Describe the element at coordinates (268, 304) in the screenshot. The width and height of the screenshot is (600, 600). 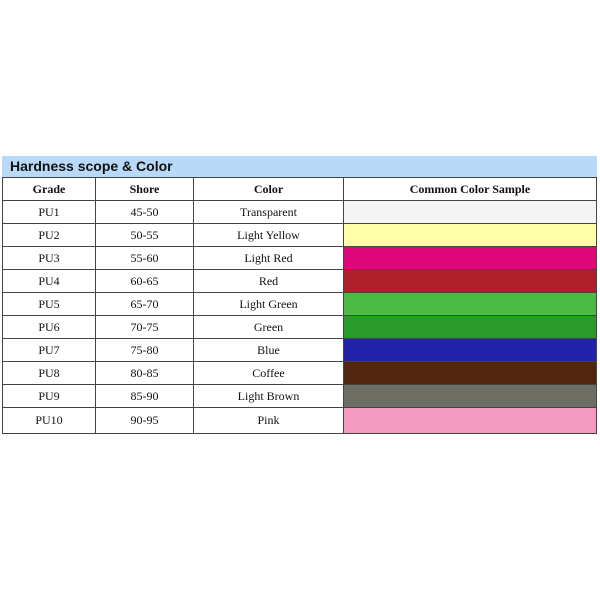
I see `color-cell: Light Green` at that location.